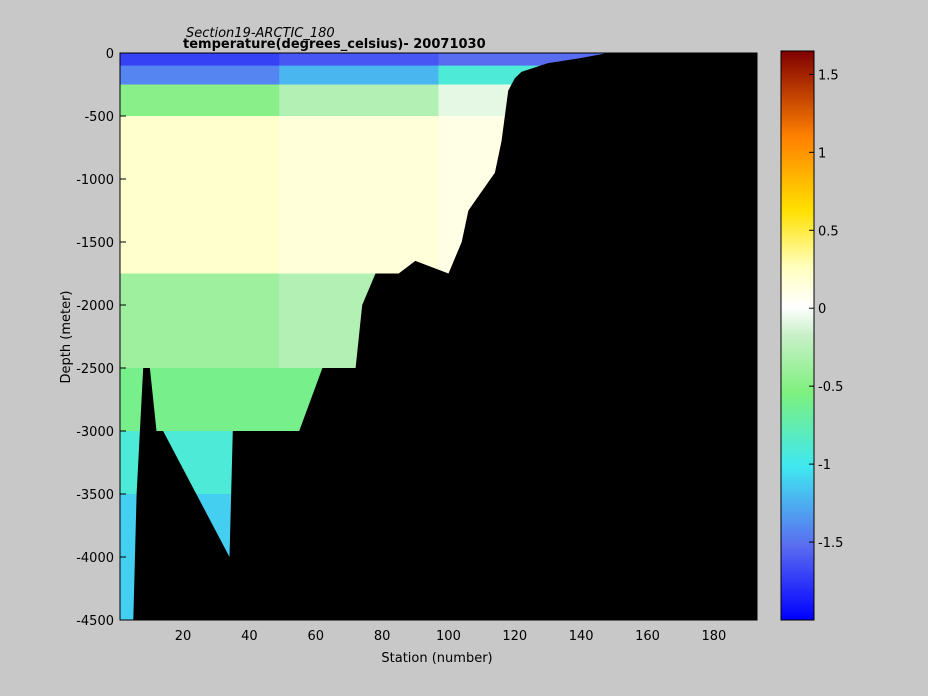 The width and height of the screenshot is (928, 696). What do you see at coordinates (95, 495) in the screenshot?
I see `y-tick-label: -3500` at bounding box center [95, 495].